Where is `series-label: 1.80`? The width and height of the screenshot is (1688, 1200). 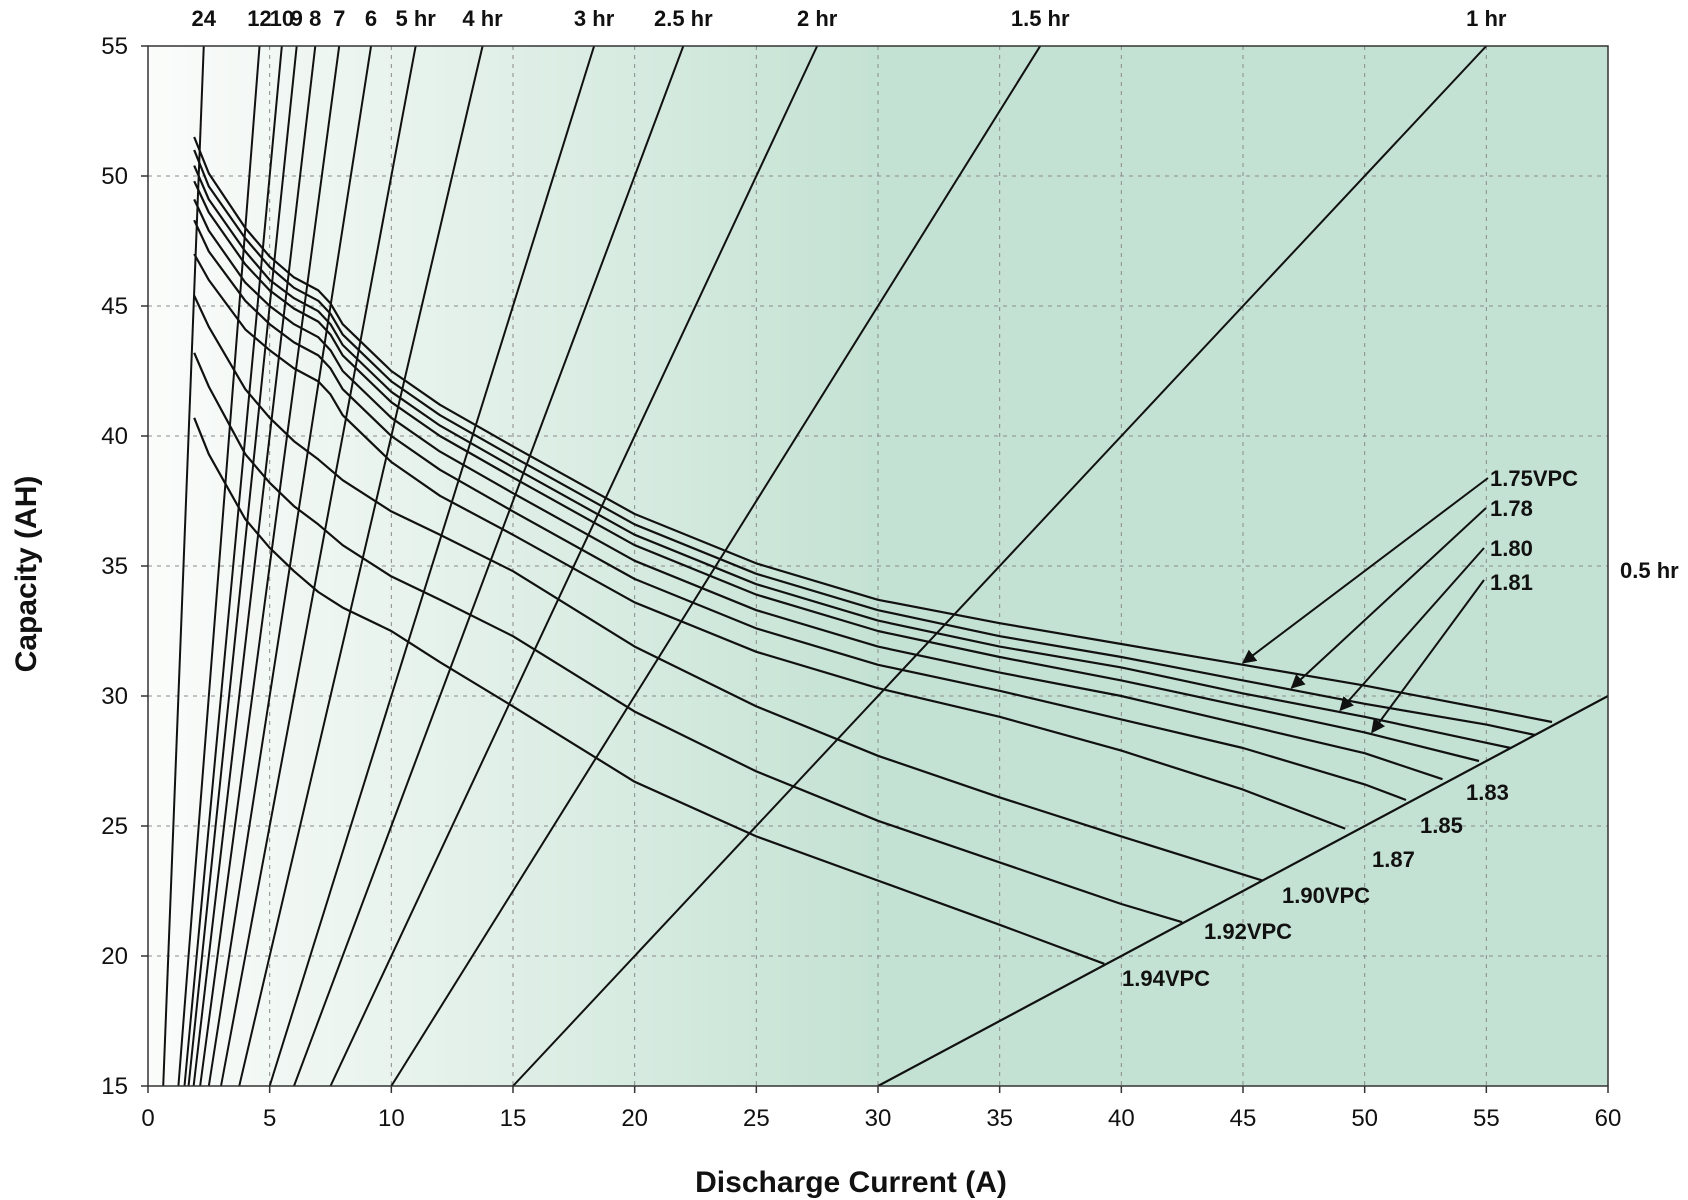
series-label: 1.80 is located at coordinates (1511, 548).